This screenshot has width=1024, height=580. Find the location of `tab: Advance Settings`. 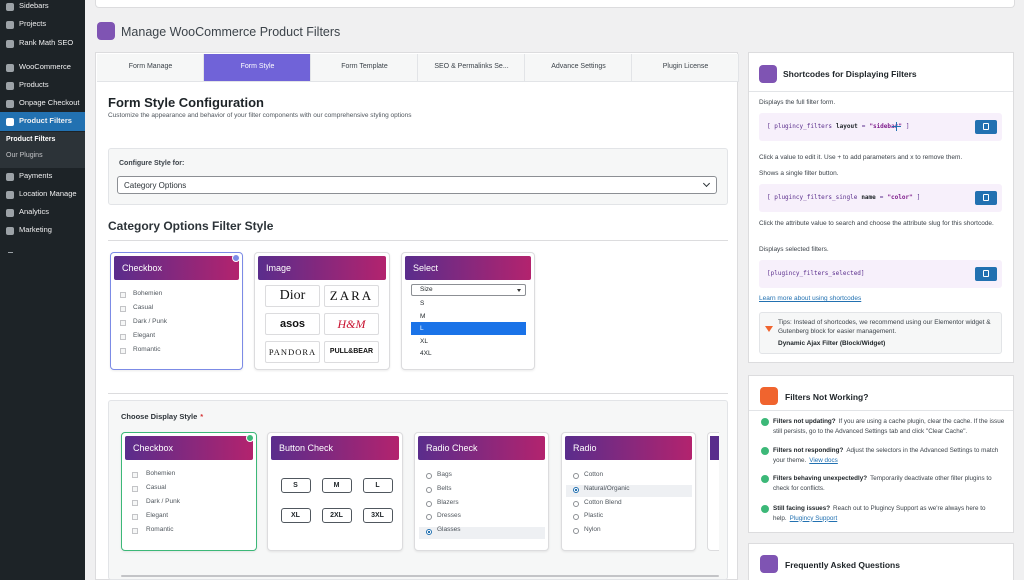

tab: Advance Settings is located at coordinates (578, 68).